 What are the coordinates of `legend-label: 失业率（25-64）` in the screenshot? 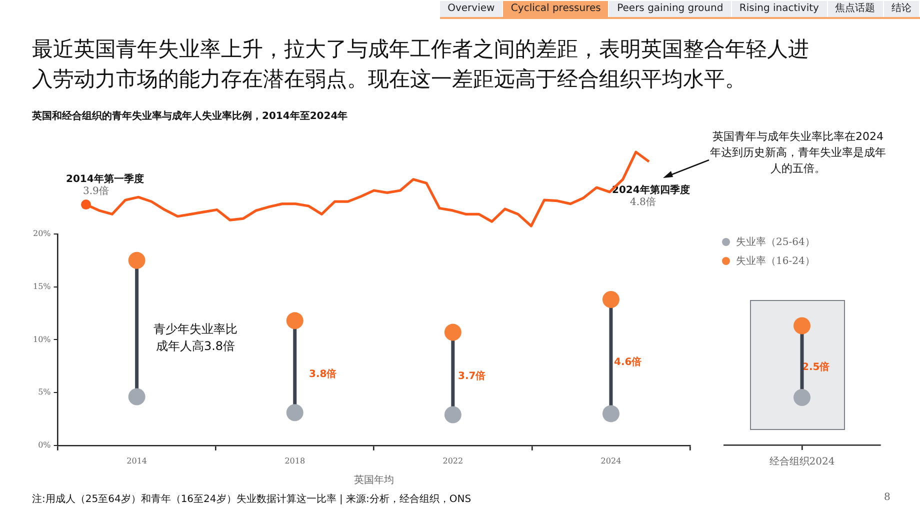 It's located at (775, 242).